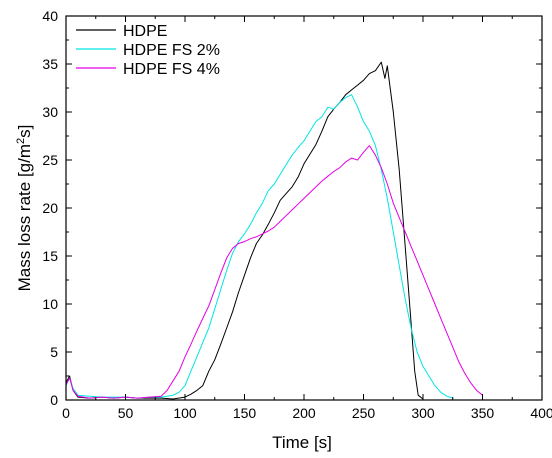  What do you see at coordinates (541, 413) in the screenshot?
I see `x-tick-label: 400` at bounding box center [541, 413].